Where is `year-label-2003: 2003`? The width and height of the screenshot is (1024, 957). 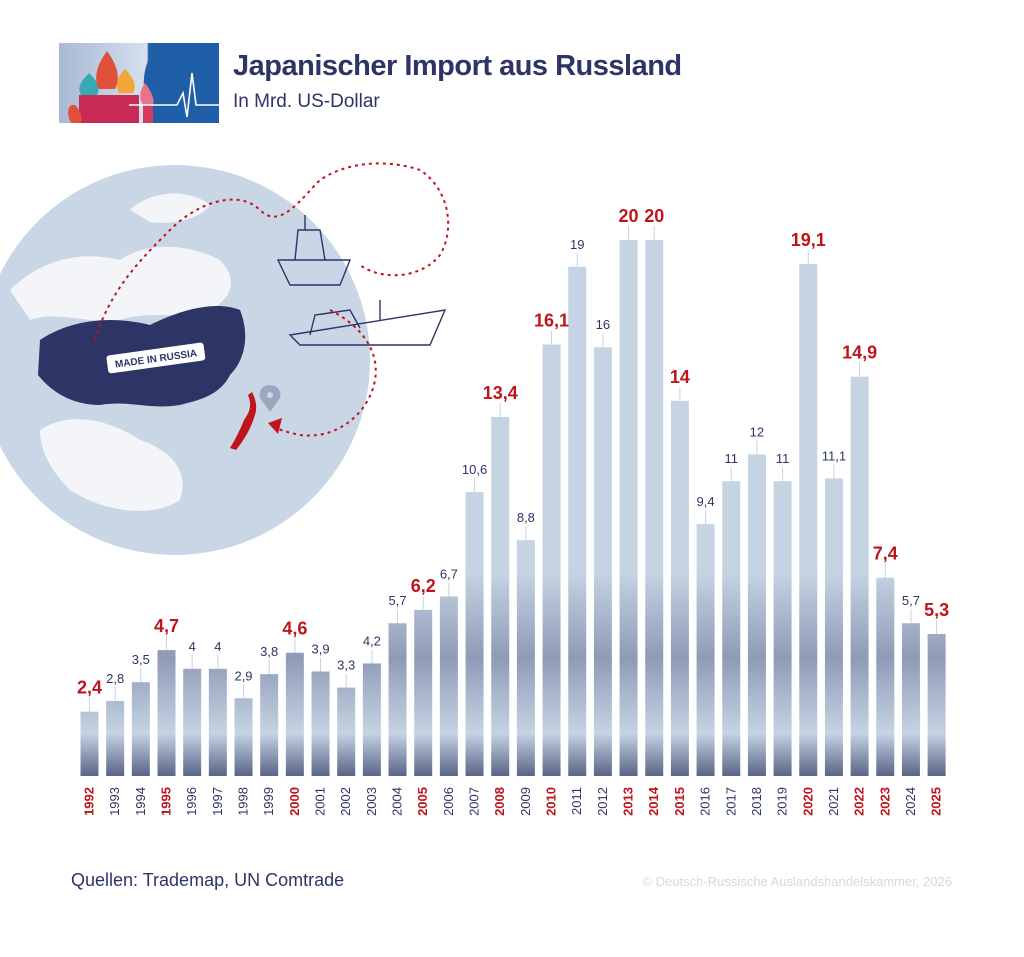 year-label-2003: 2003 is located at coordinates (371, 801).